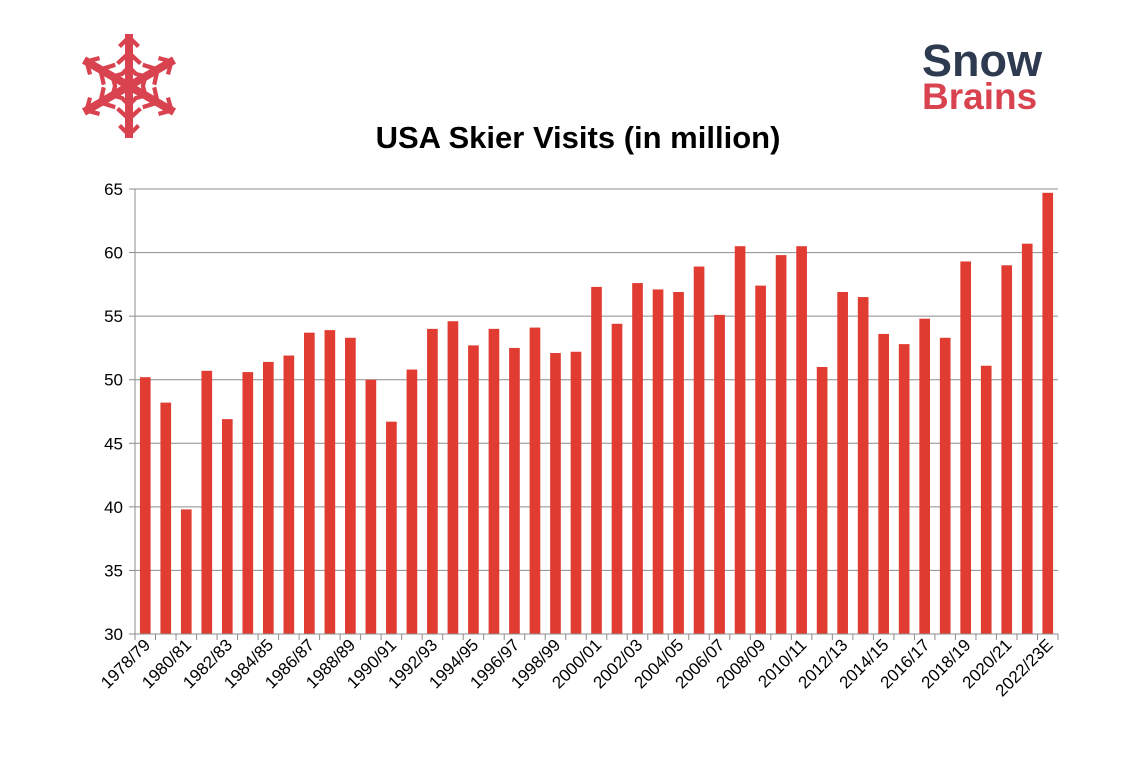 This screenshot has width=1144, height=782. Describe the element at coordinates (113, 380) in the screenshot. I see `y-tick-label: 50` at that location.